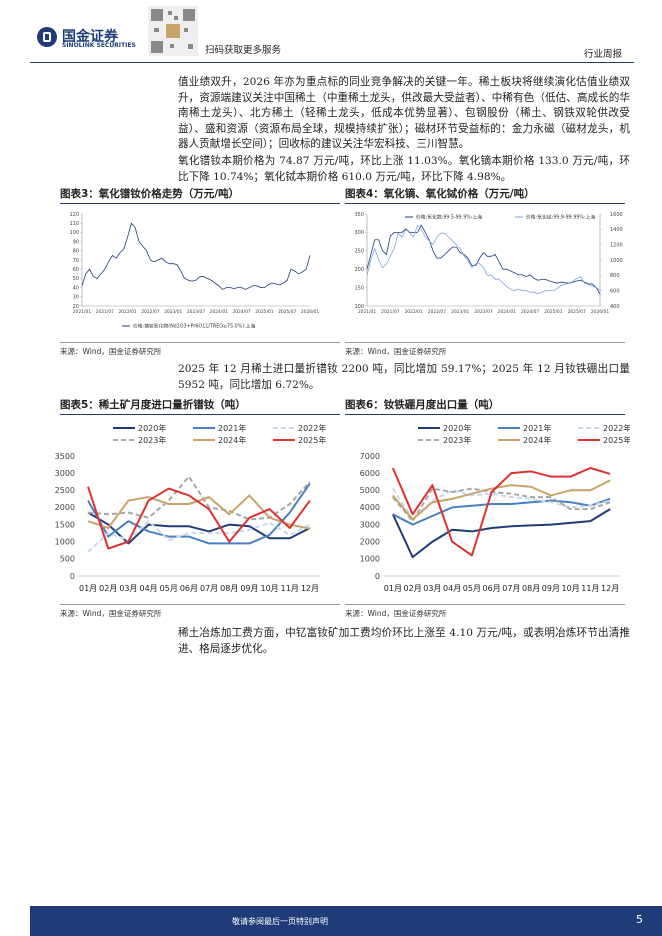 This screenshot has width=662, height=936. I want to click on y2-tick-label: 1200, so click(616, 245).